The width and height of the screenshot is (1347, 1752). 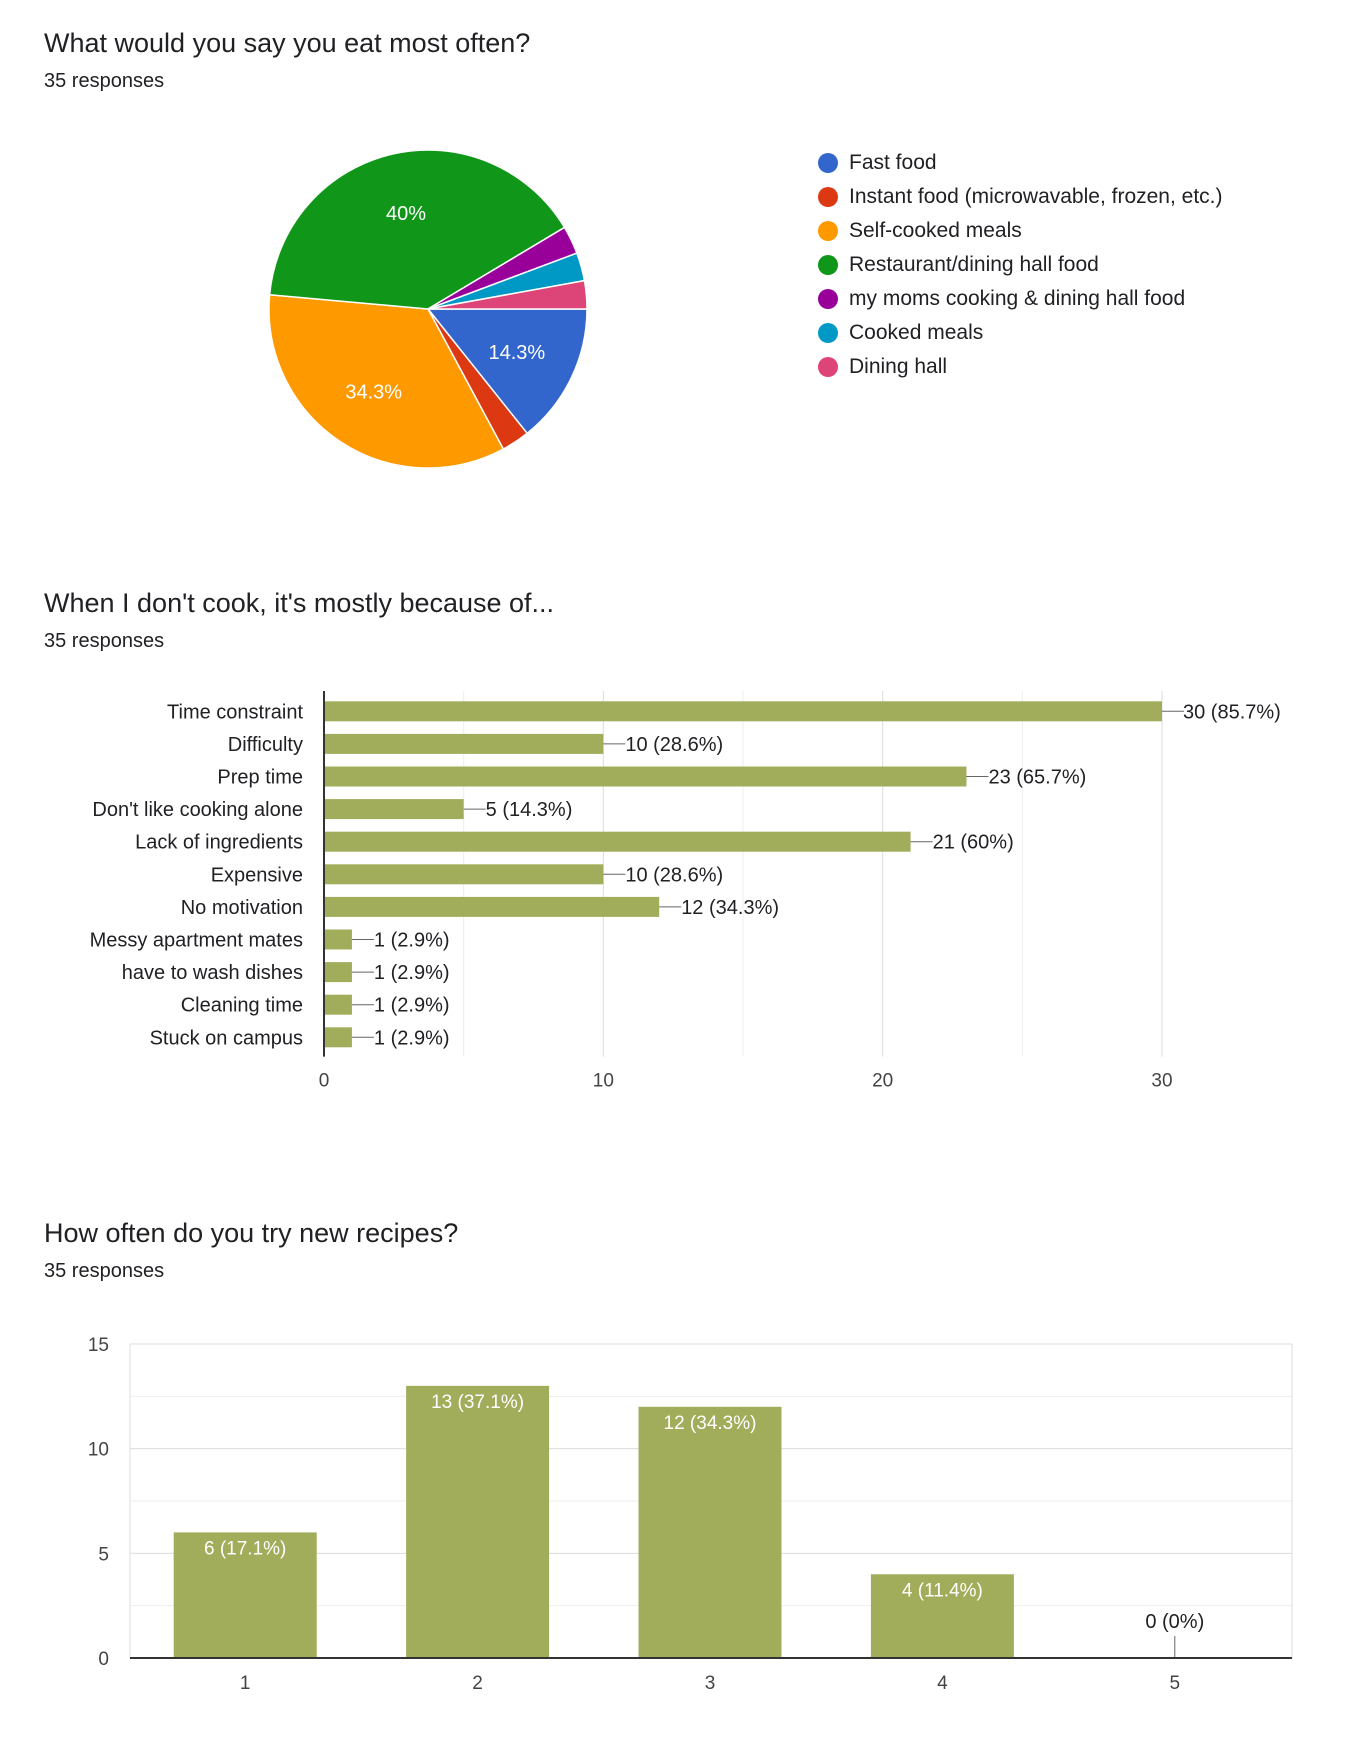 I want to click on question-title: How often do you try new recipes?, so click(x=251, y=1233).